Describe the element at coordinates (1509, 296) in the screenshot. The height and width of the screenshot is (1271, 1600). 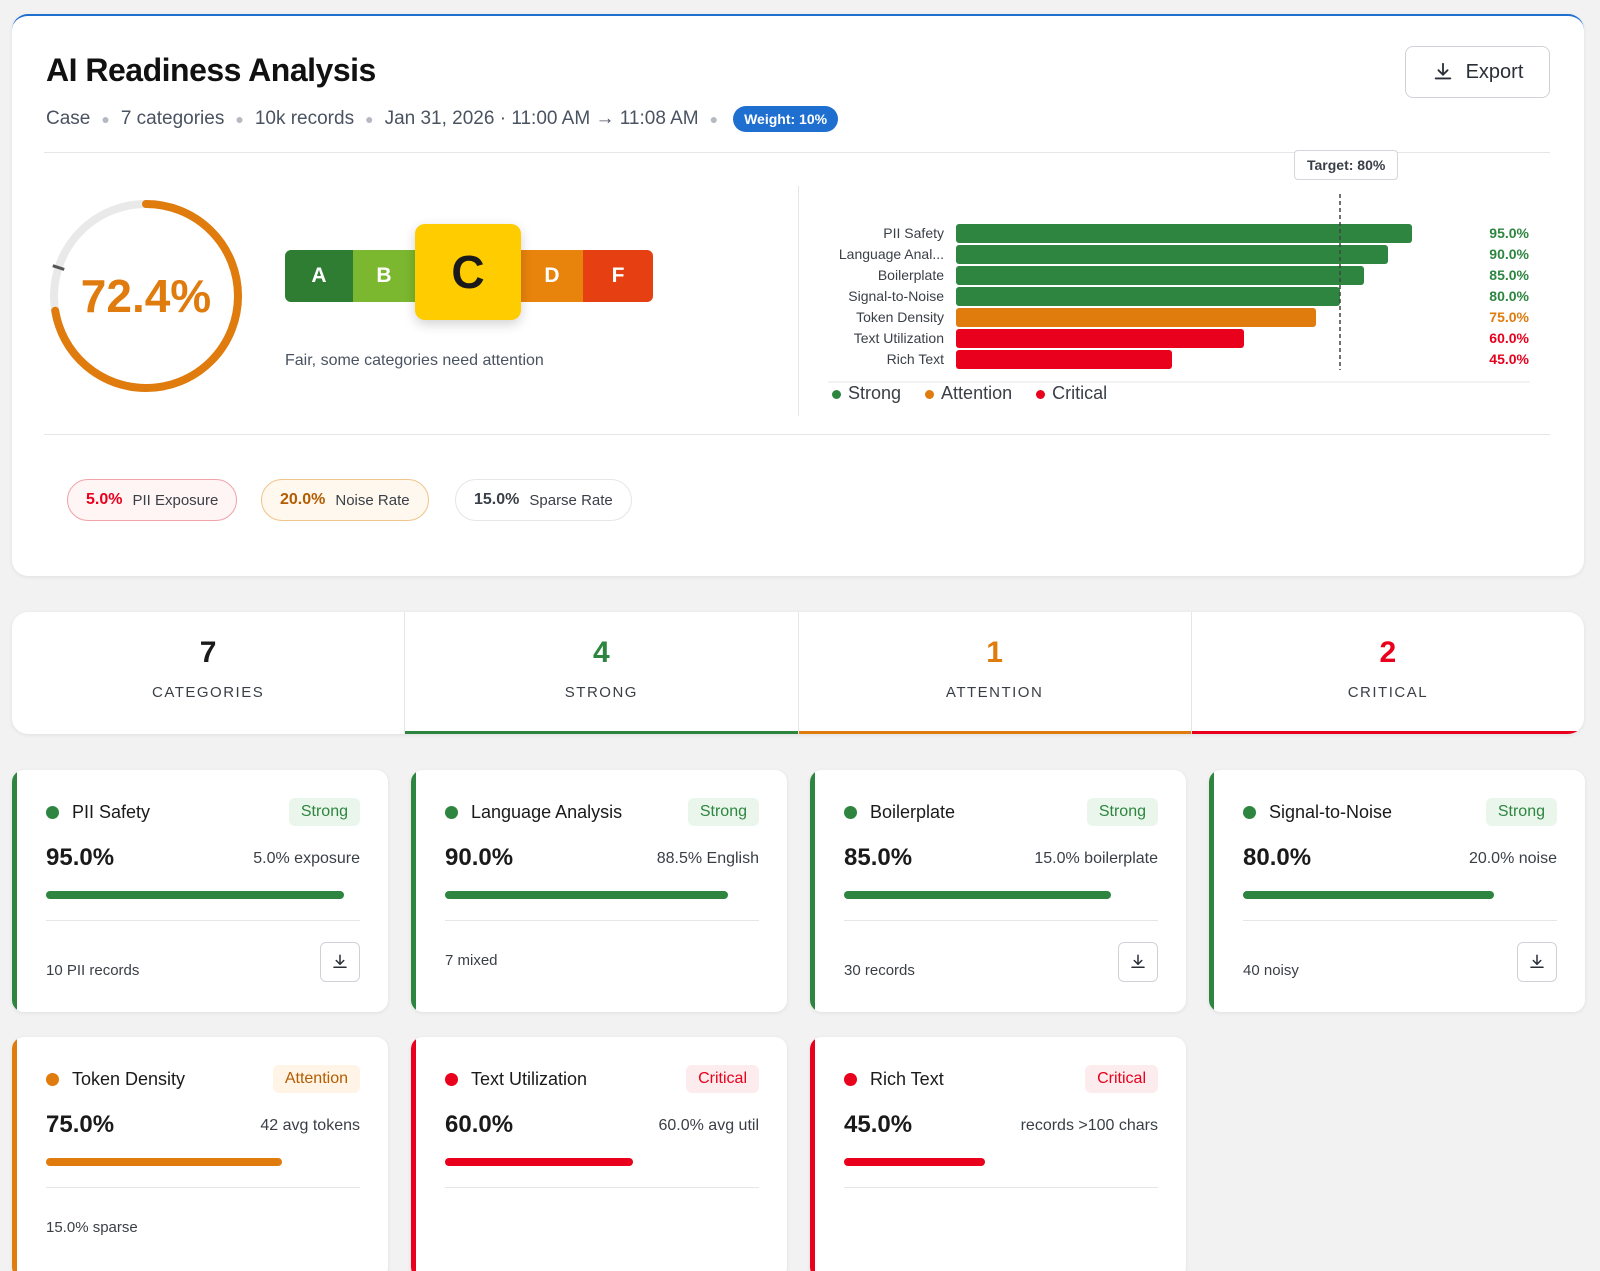
I see `bar-value-label: 80.0%` at that location.